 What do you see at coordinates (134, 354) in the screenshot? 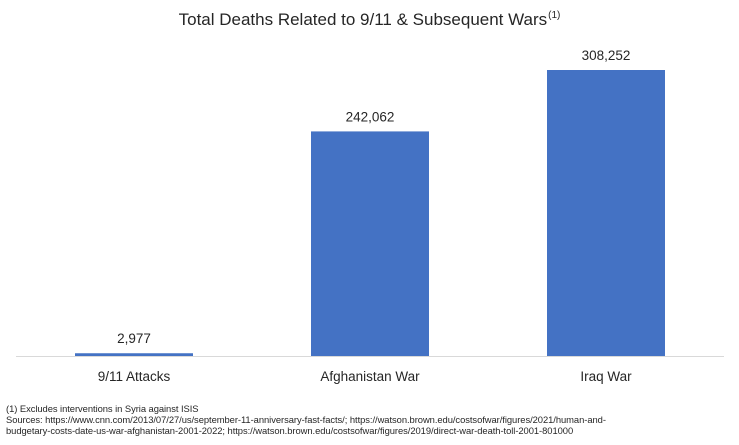
I see `bar-9-11-attacks` at bounding box center [134, 354].